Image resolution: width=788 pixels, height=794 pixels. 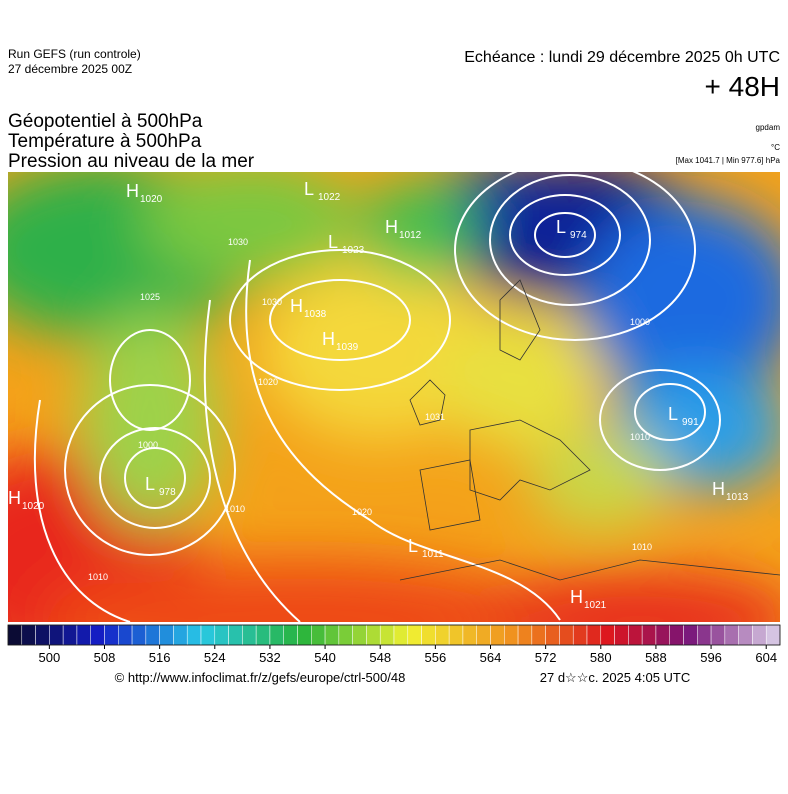 I want to click on pressure-center: H 1021, so click(x=588, y=599).